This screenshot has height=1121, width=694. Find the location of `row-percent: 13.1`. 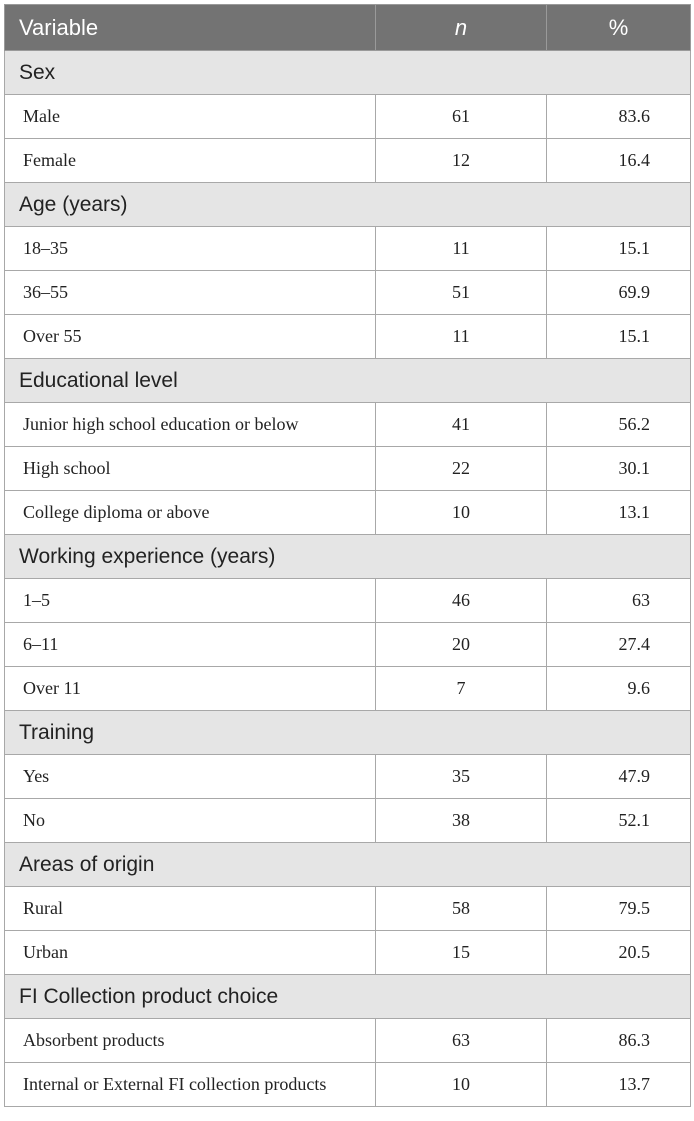

row-percent: 13.1 is located at coordinates (618, 512).